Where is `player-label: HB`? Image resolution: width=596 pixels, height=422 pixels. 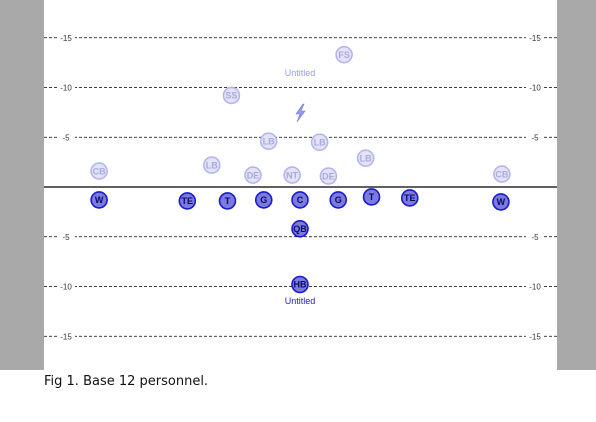
player-label: HB is located at coordinates (300, 285).